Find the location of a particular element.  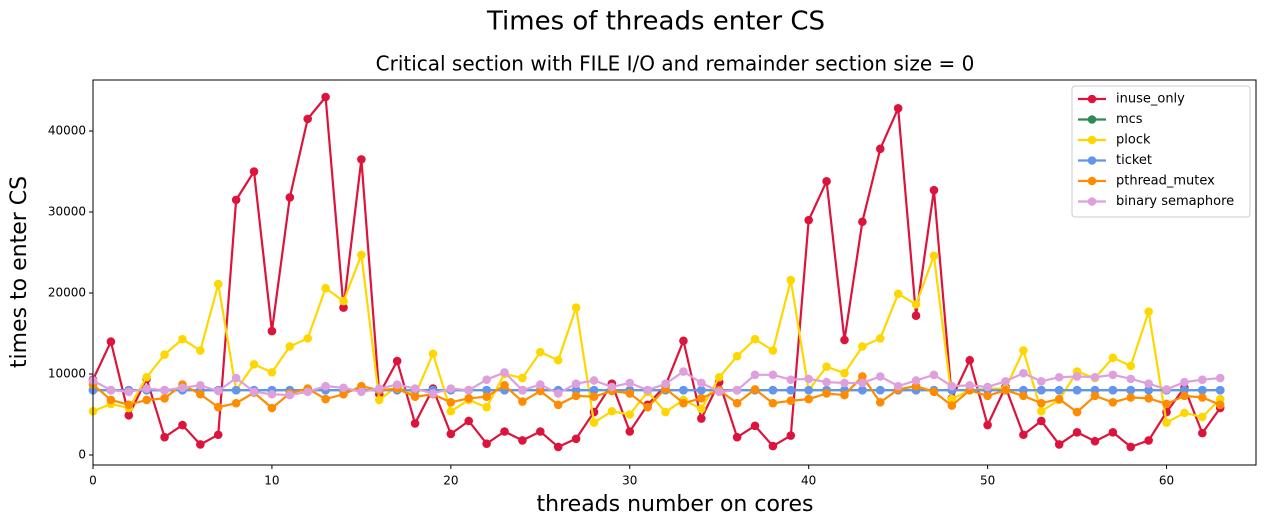

legend-label: plock is located at coordinates (1133, 140).